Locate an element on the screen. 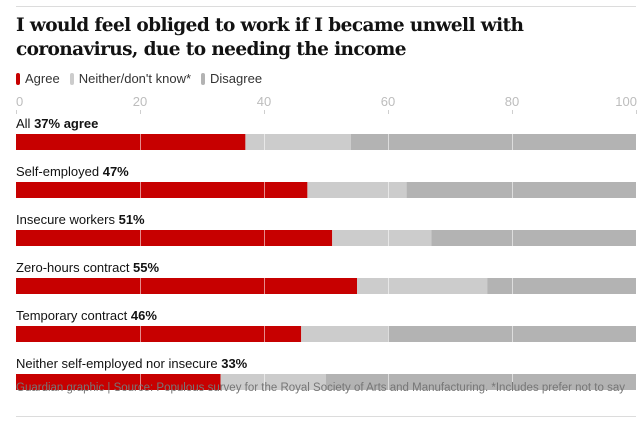 Image resolution: width=642 pixels, height=429 pixels. row-label-value: 47% is located at coordinates (116, 171).